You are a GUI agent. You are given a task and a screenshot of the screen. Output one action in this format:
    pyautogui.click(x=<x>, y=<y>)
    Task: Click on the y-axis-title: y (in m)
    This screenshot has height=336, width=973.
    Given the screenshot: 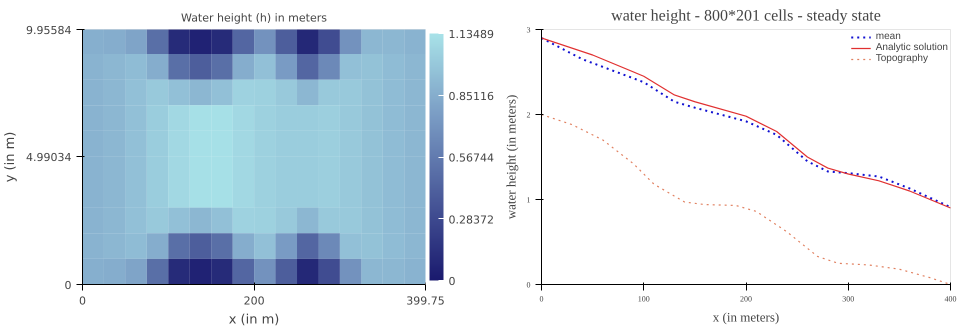 What is the action you would take?
    pyautogui.click(x=10, y=157)
    